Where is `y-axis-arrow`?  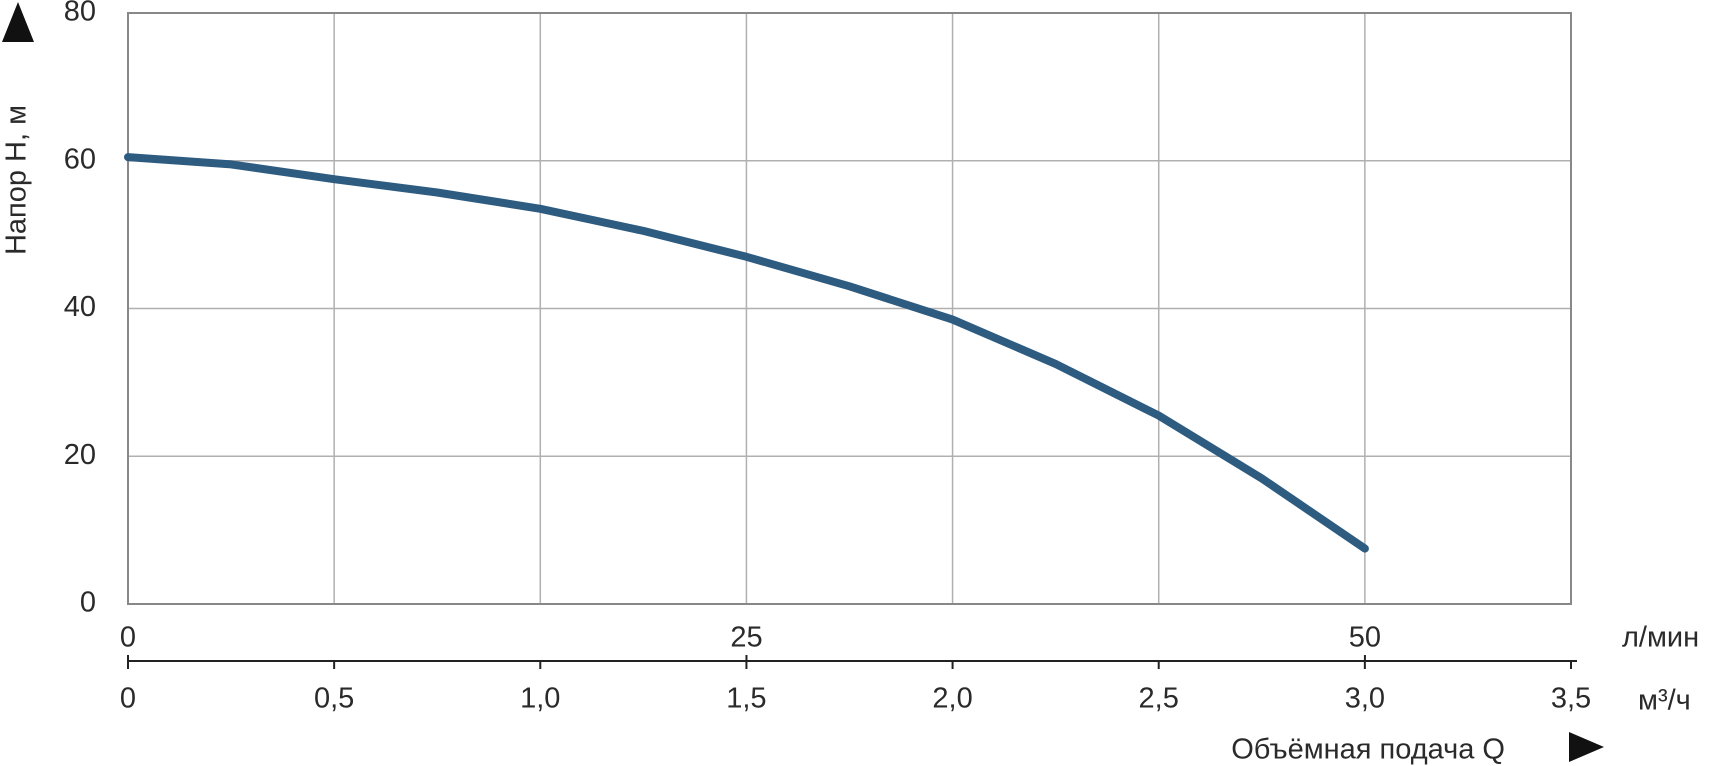
y-axis-arrow is located at coordinates (18, 22).